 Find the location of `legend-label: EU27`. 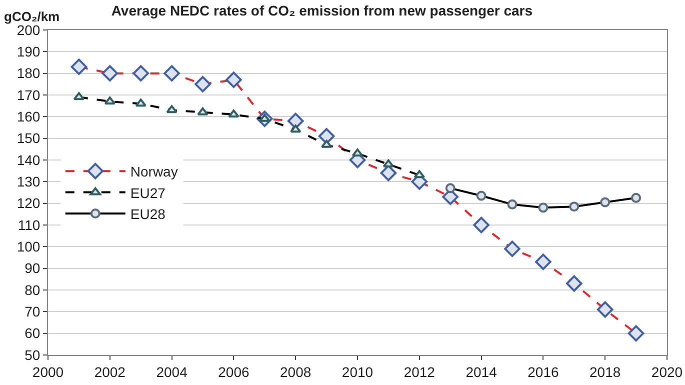

legend-label: EU27 is located at coordinates (148, 192).